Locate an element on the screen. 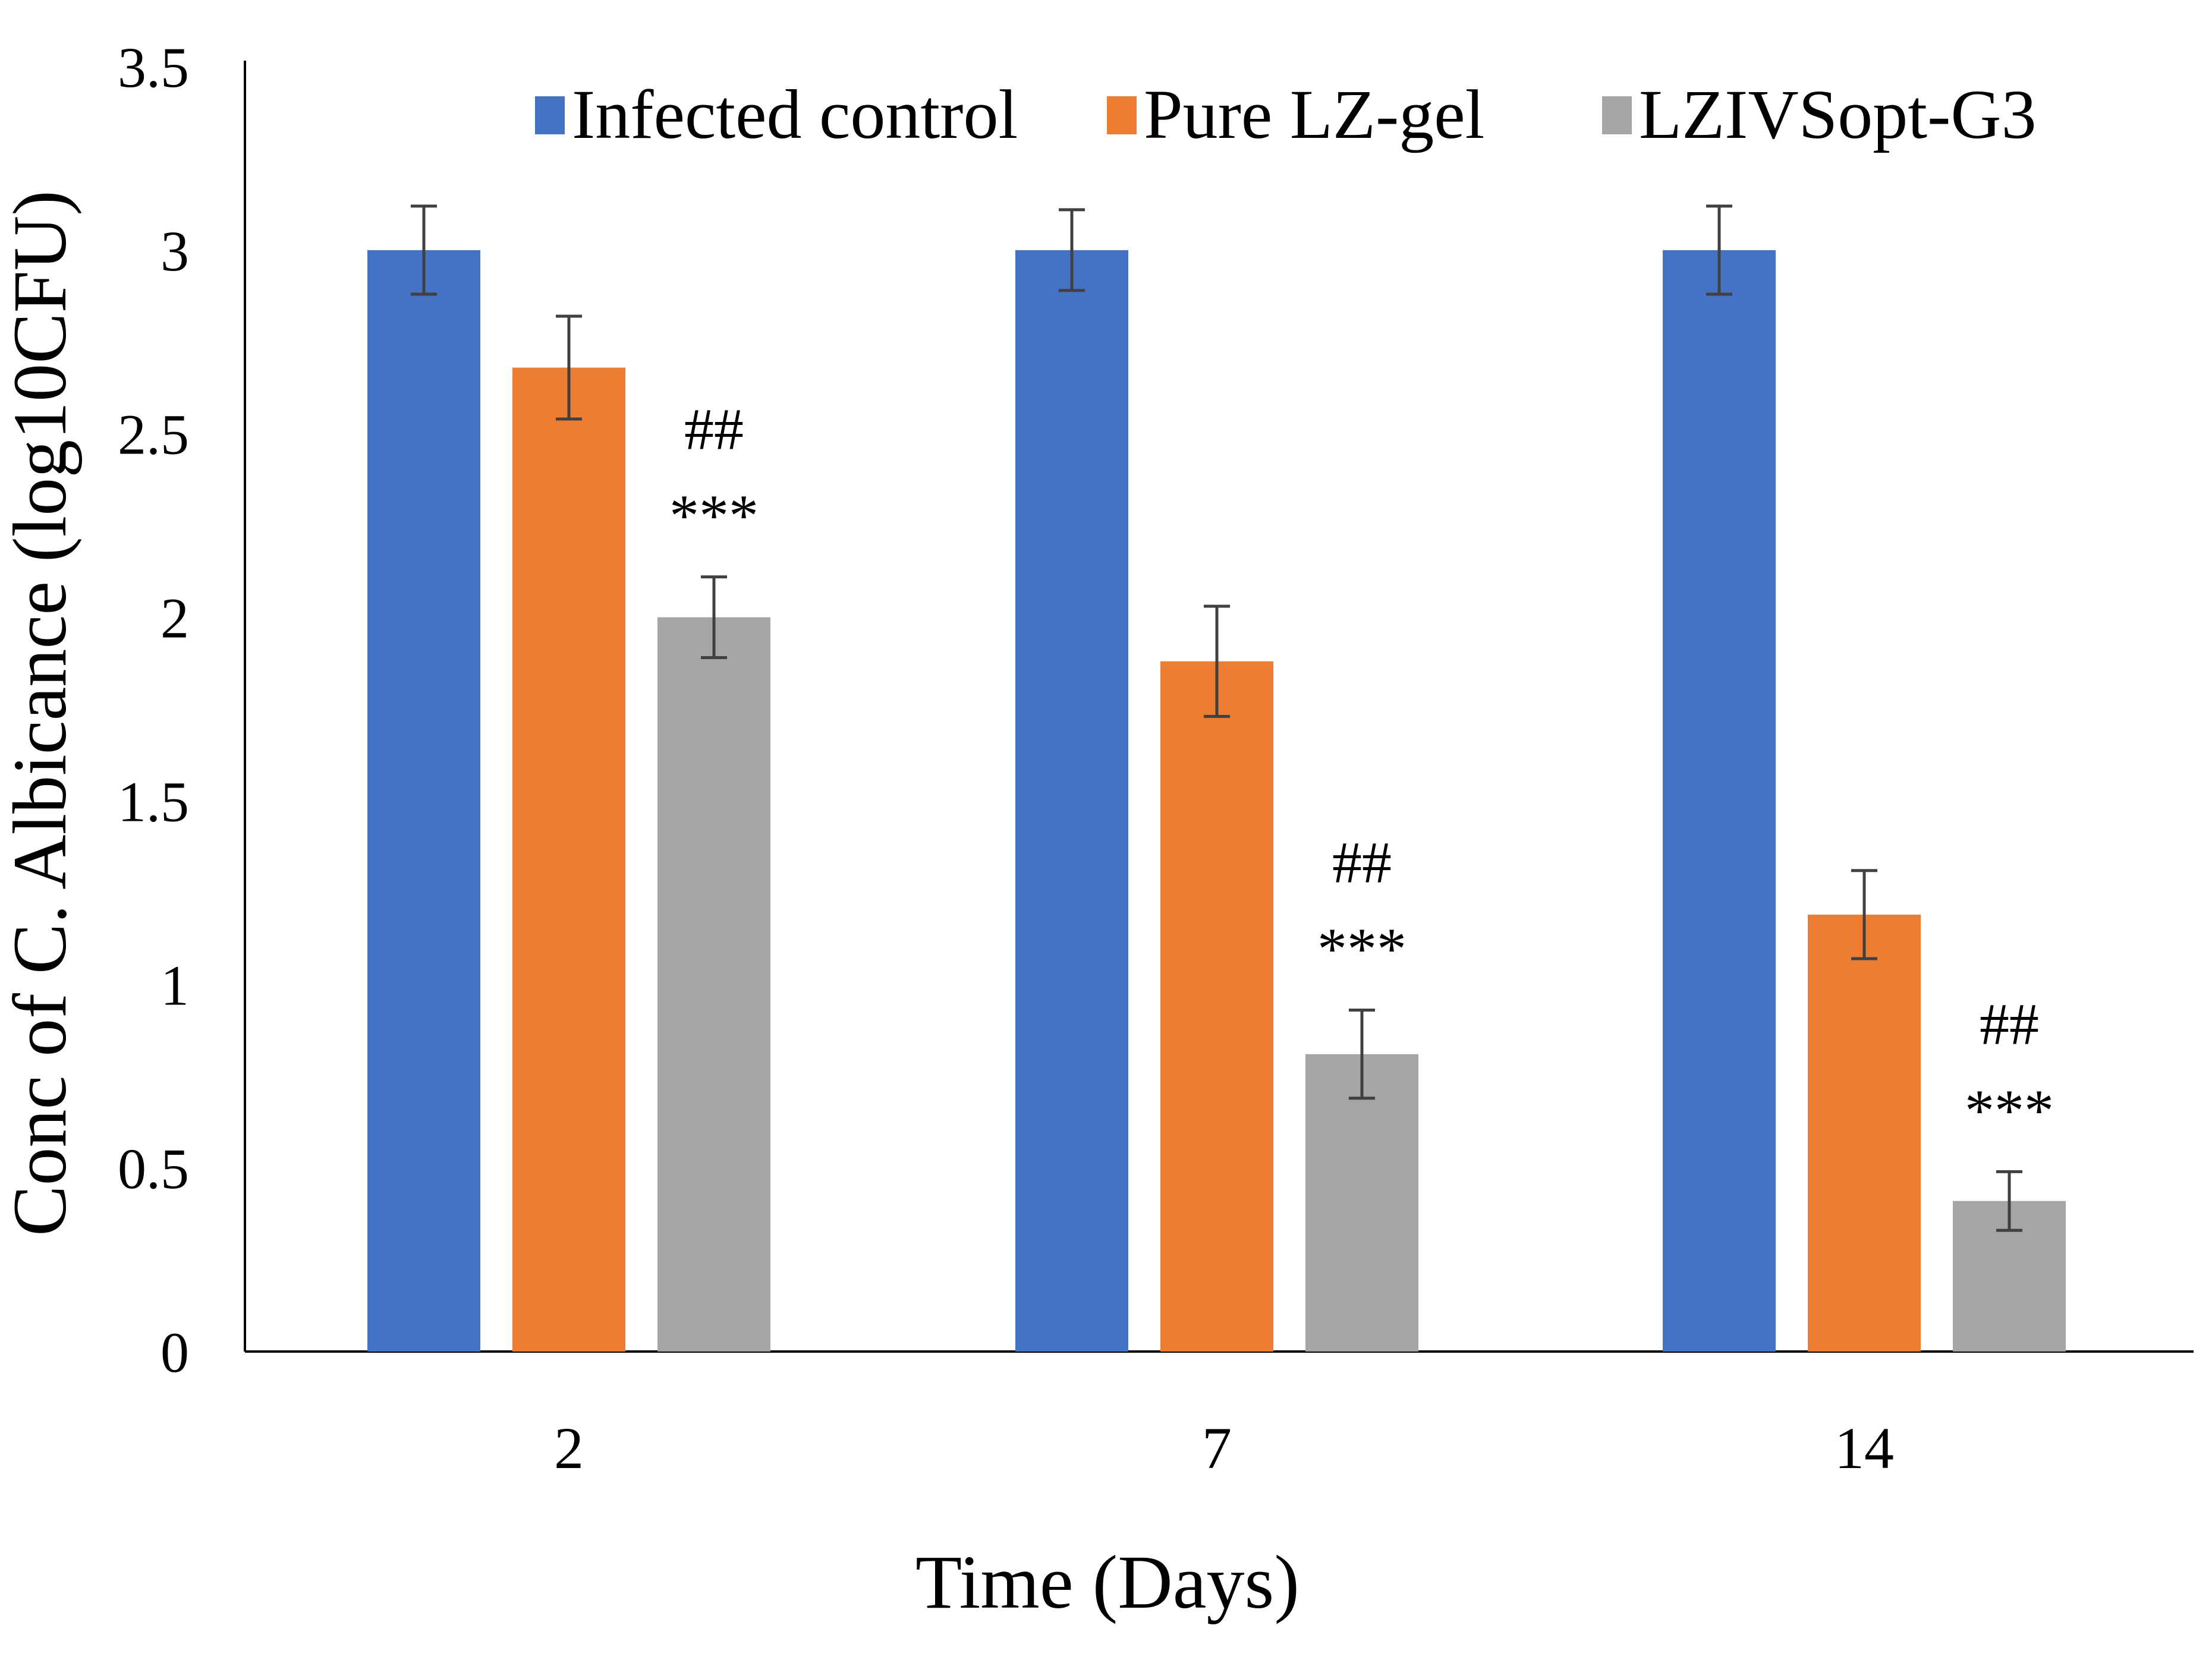 Image resolution: width=2212 pixels, height=1660 pixels. y-tick-label: 0.5 is located at coordinates (154, 1169).